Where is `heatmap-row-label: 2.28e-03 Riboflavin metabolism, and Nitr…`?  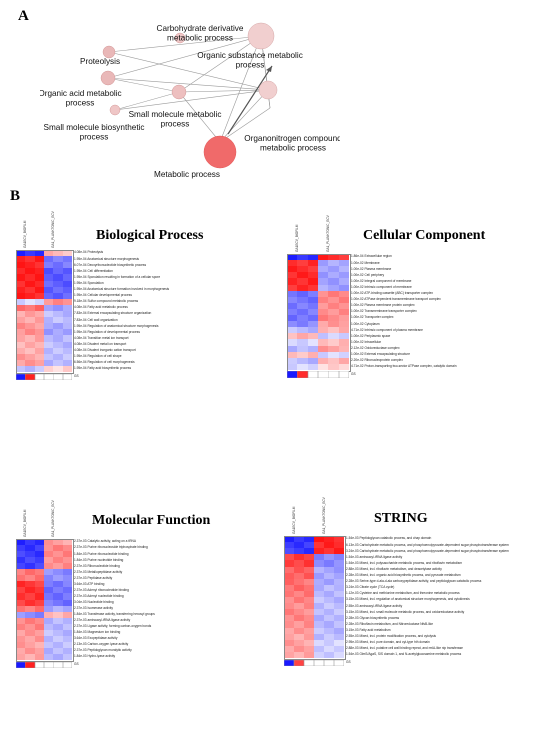
heatmap-row-label: 2.28e-03 Riboflavin metabolism, and Nitr… is located at coordinates (389, 623).